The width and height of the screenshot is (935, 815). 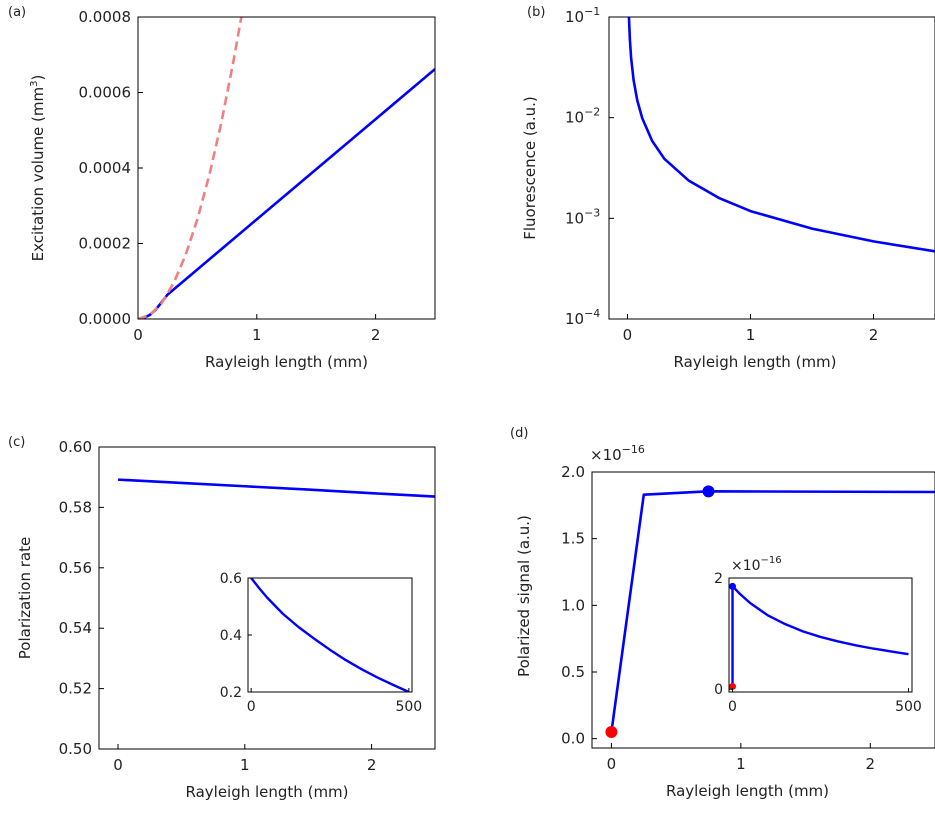 What do you see at coordinates (138, 335) in the screenshot?
I see `panel-a-x-tick-label: 0` at bounding box center [138, 335].